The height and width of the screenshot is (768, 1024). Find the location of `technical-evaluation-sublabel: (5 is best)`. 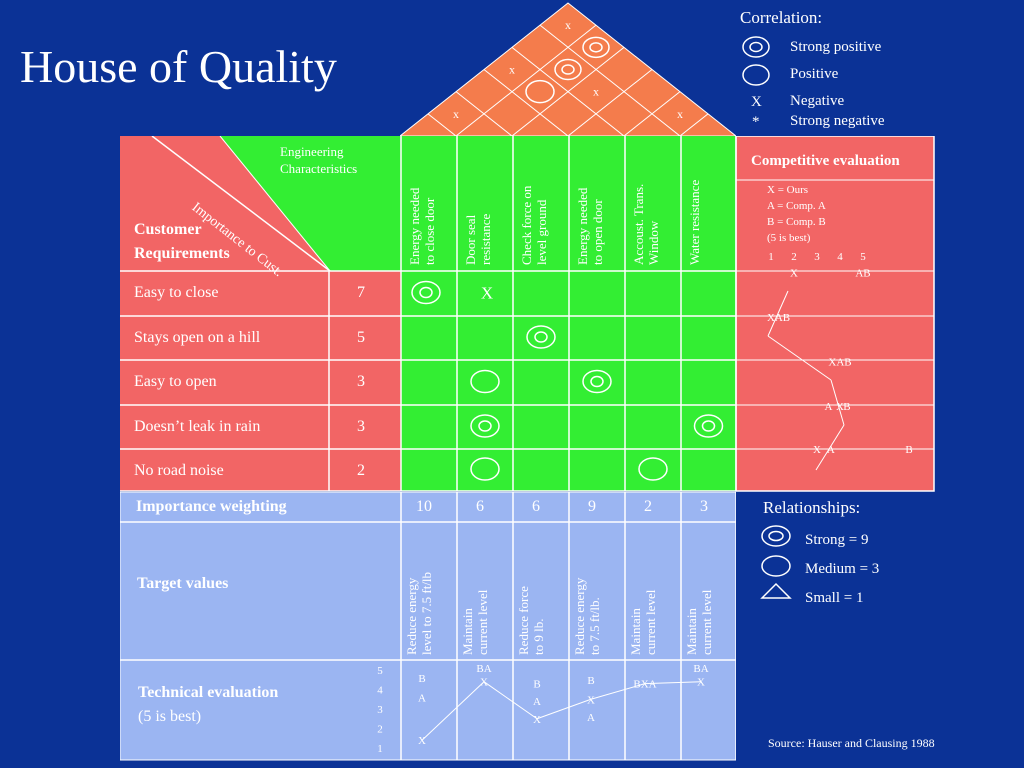

technical-evaluation-sublabel: (5 is best) is located at coordinates (170, 716).